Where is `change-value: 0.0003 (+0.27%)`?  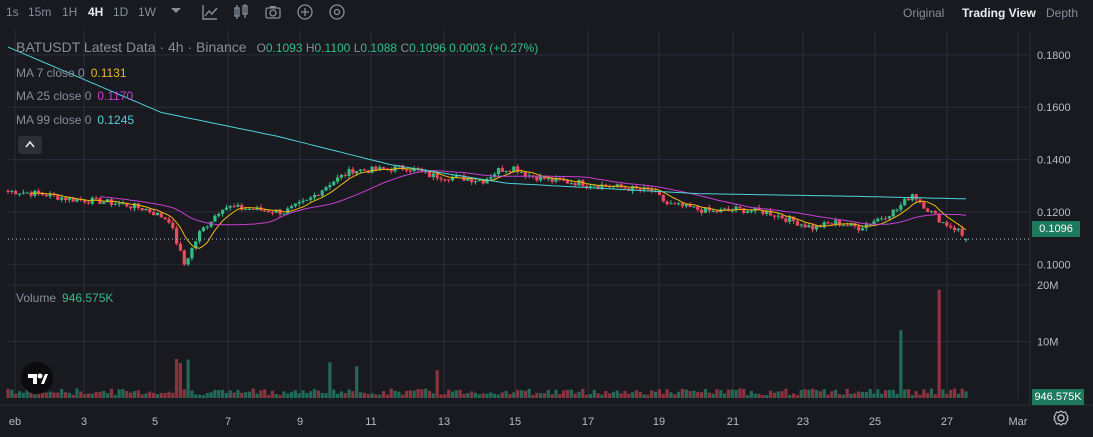 change-value: 0.0003 (+0.27%) is located at coordinates (494, 48).